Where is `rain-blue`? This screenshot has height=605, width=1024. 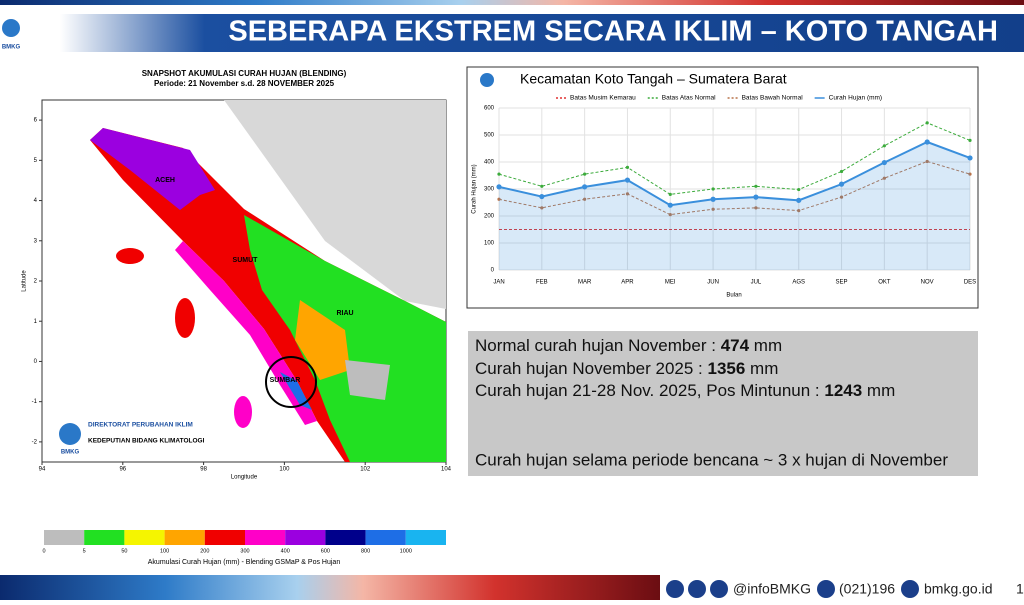
rain-blue is located at coordinates (296, 391).